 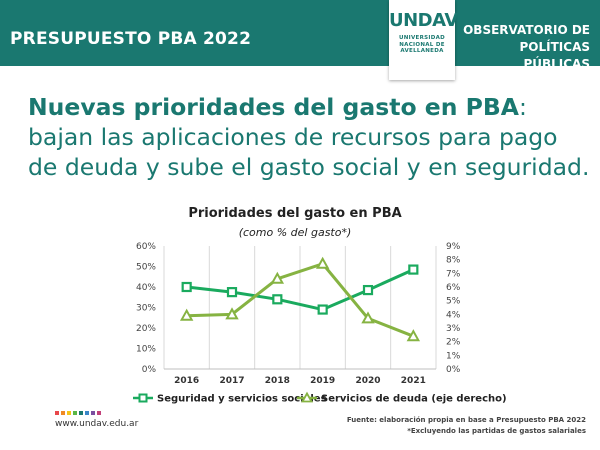 I want to click on y-right-tick-label: 9%, so click(x=453, y=247).